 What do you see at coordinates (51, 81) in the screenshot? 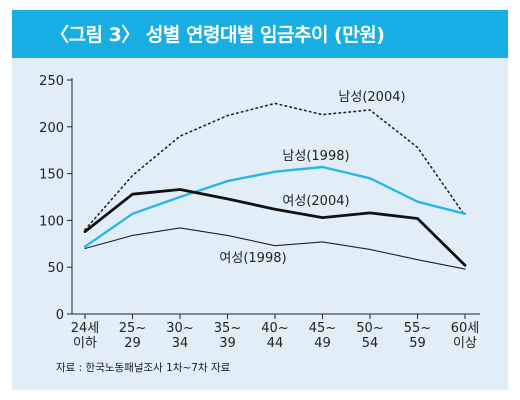
I see `y-tick-label: 250` at bounding box center [51, 81].